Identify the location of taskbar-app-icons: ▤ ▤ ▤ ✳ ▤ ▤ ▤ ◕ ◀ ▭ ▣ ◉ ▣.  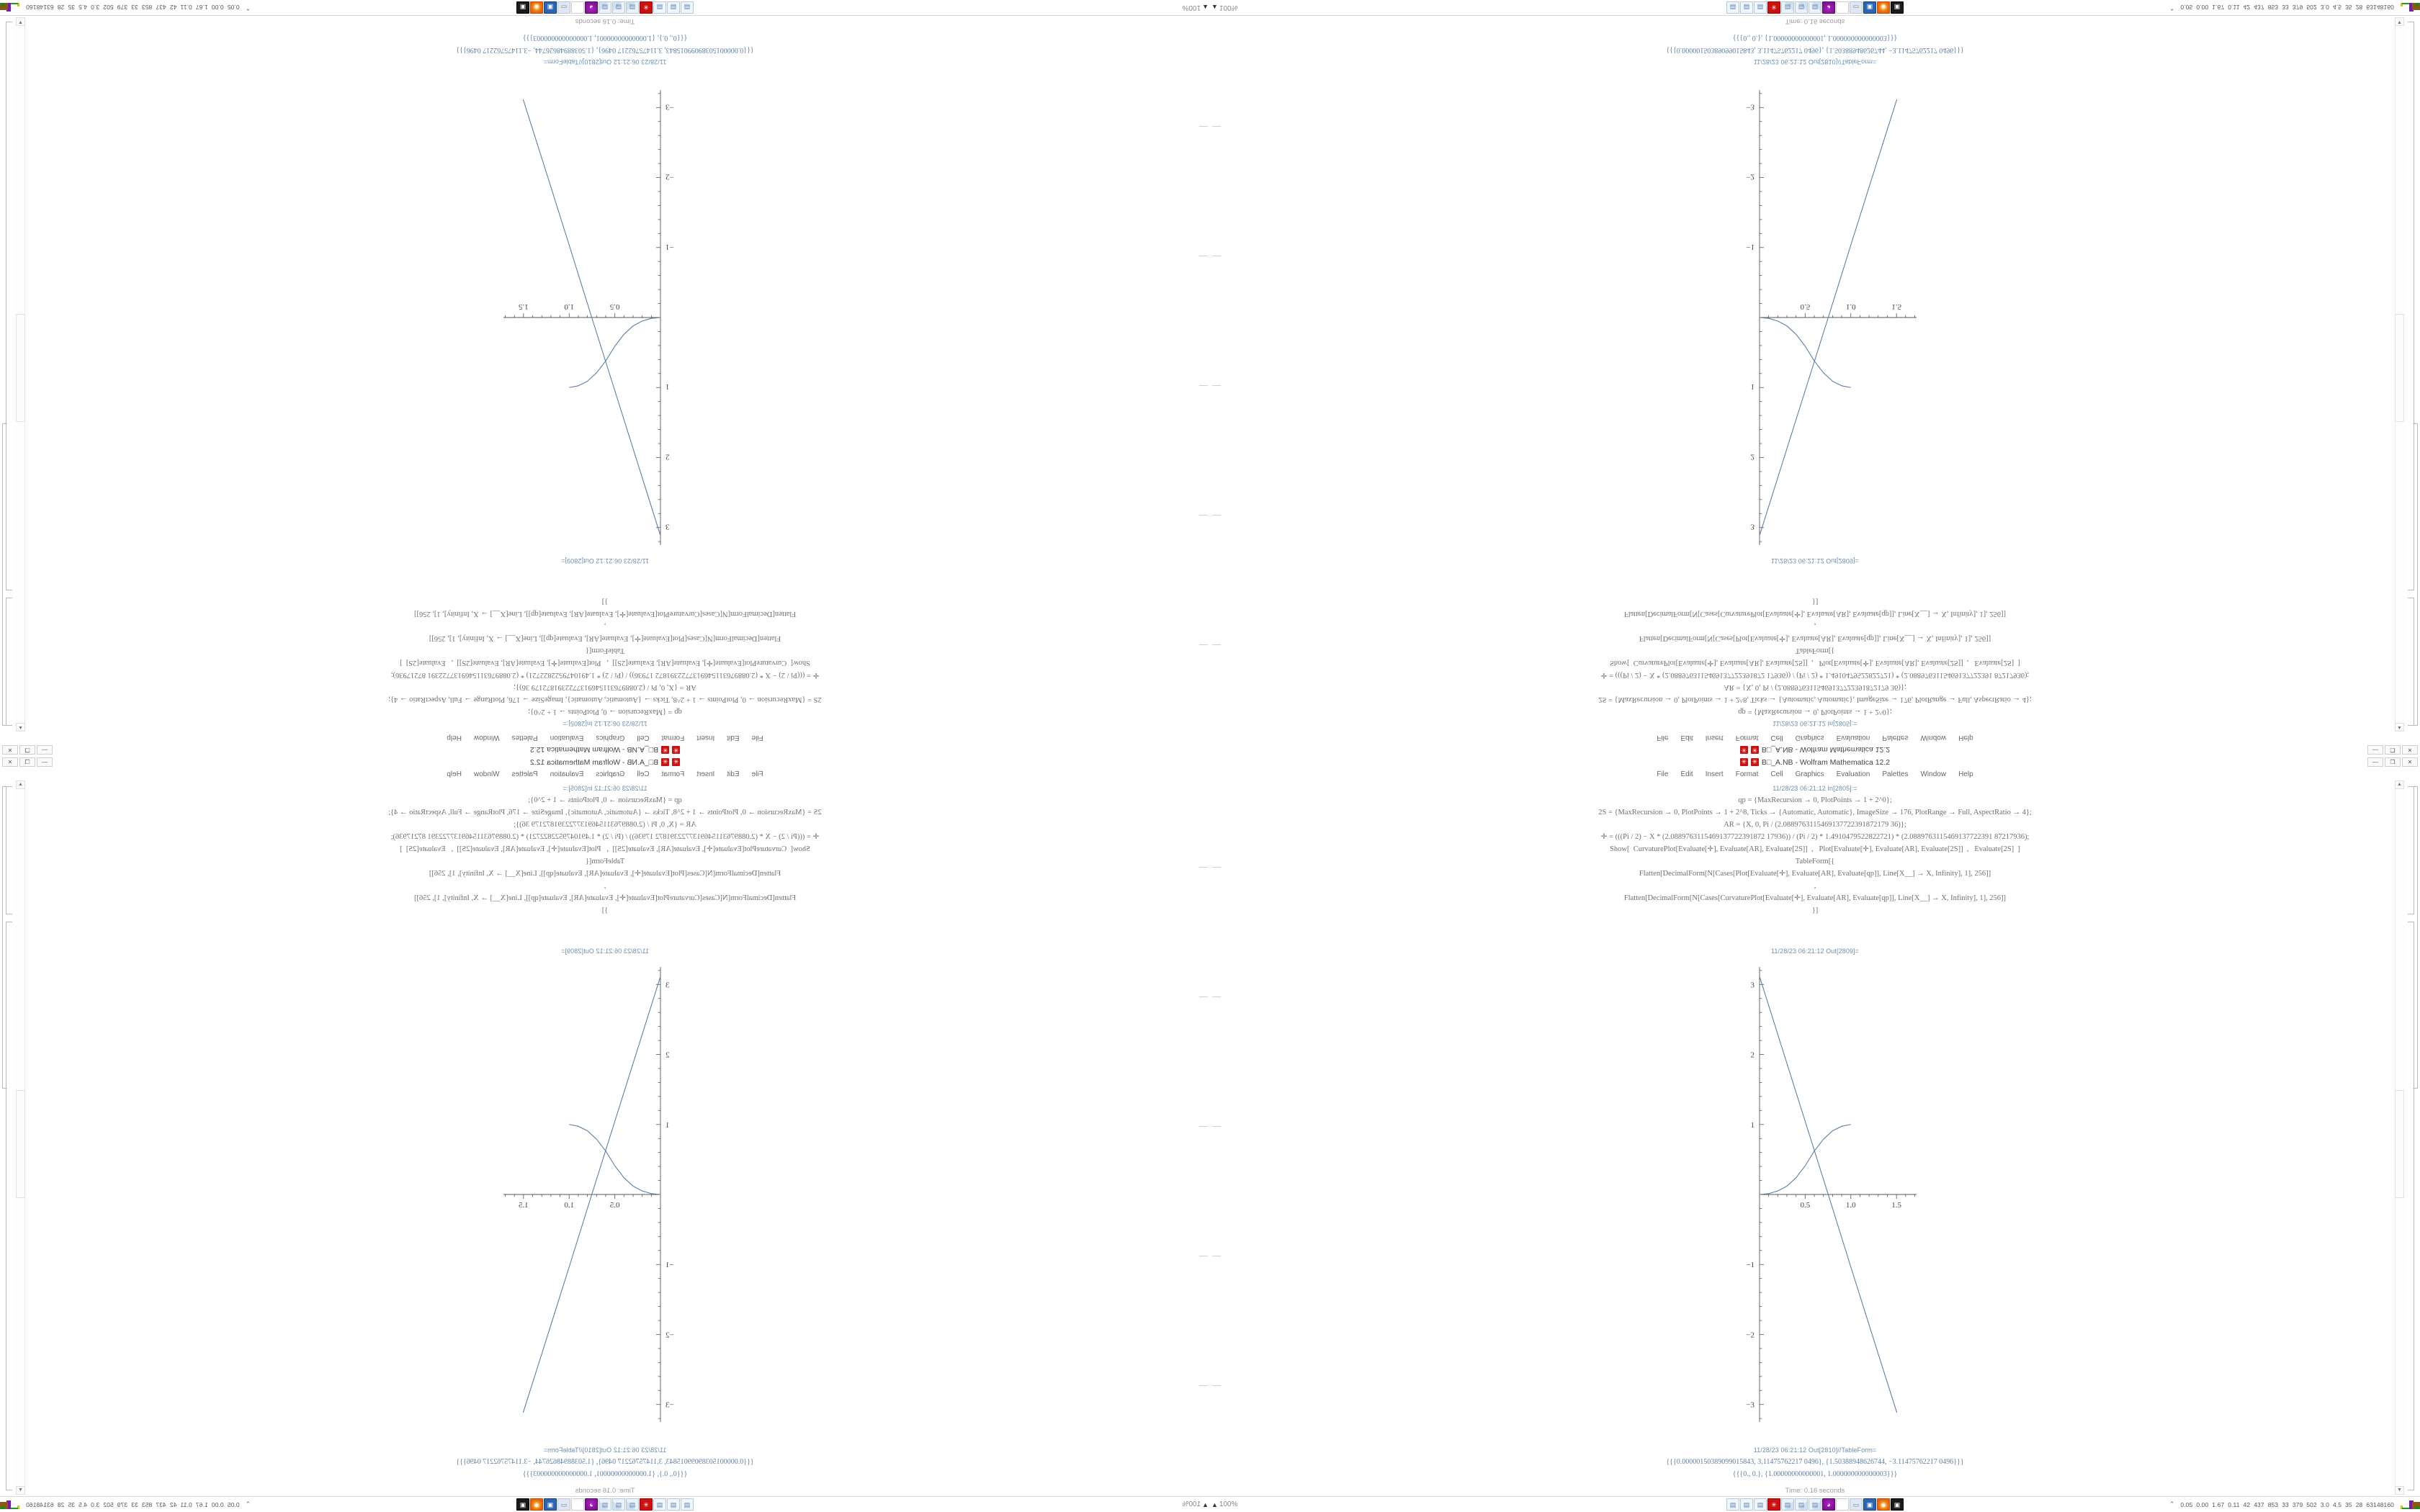
(1815, 1504).